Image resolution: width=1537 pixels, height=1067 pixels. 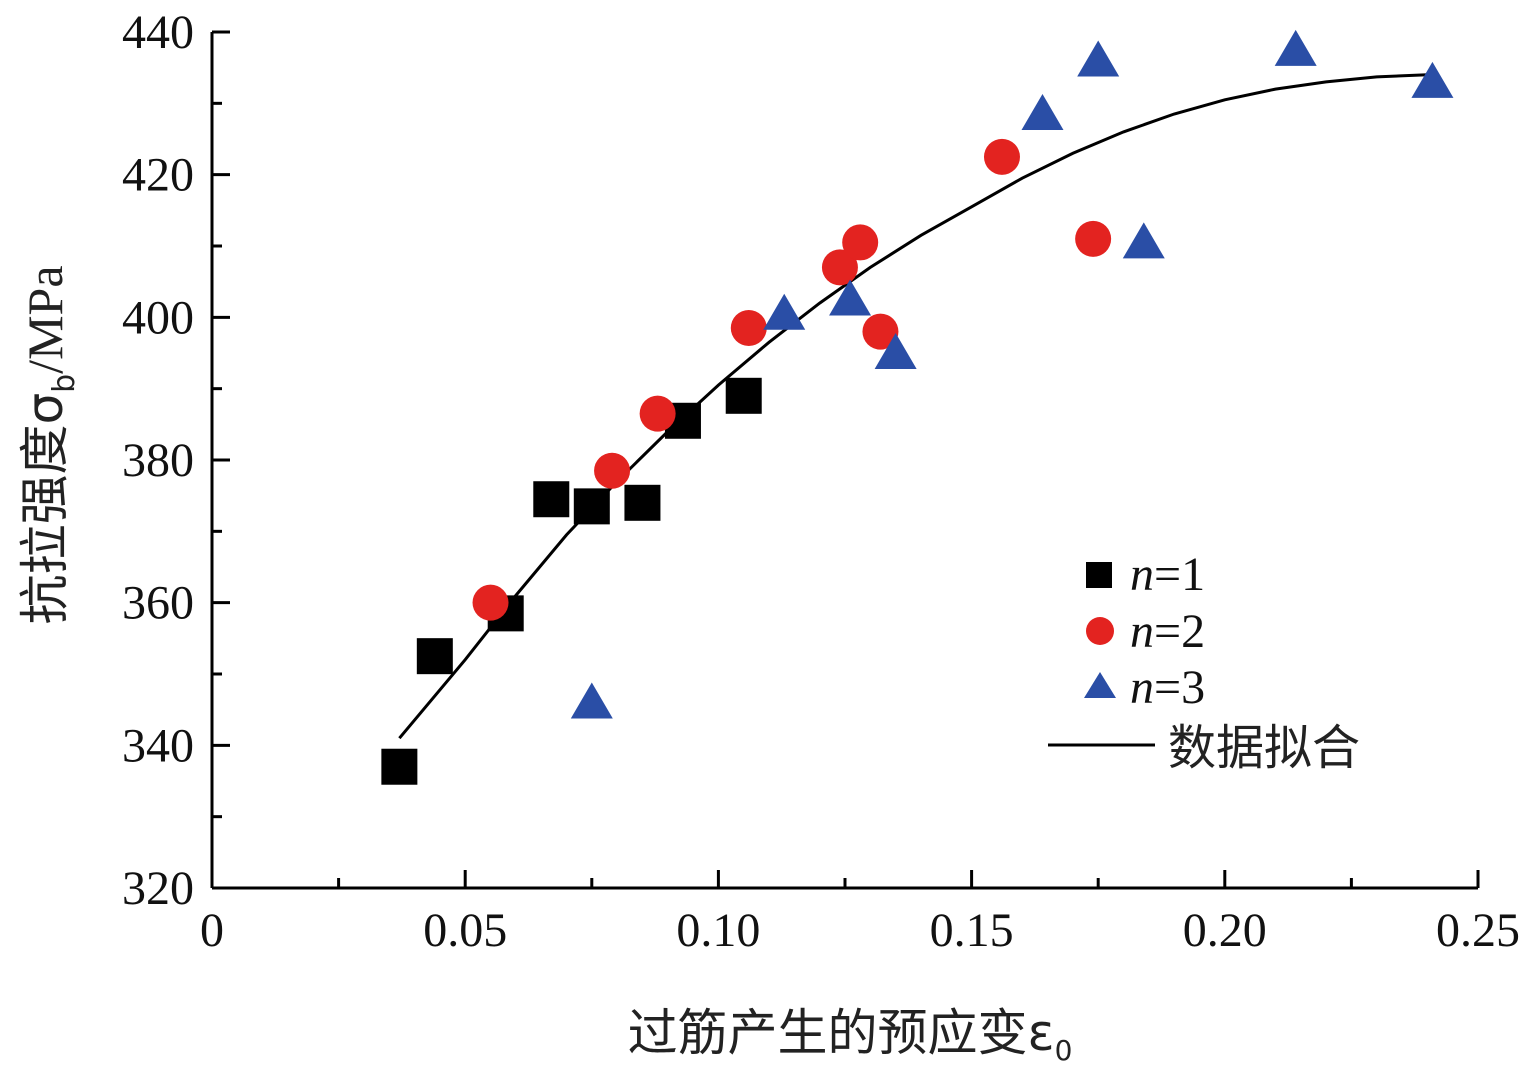 What do you see at coordinates (158, 32) in the screenshot?
I see `y-tick-label: 440` at bounding box center [158, 32].